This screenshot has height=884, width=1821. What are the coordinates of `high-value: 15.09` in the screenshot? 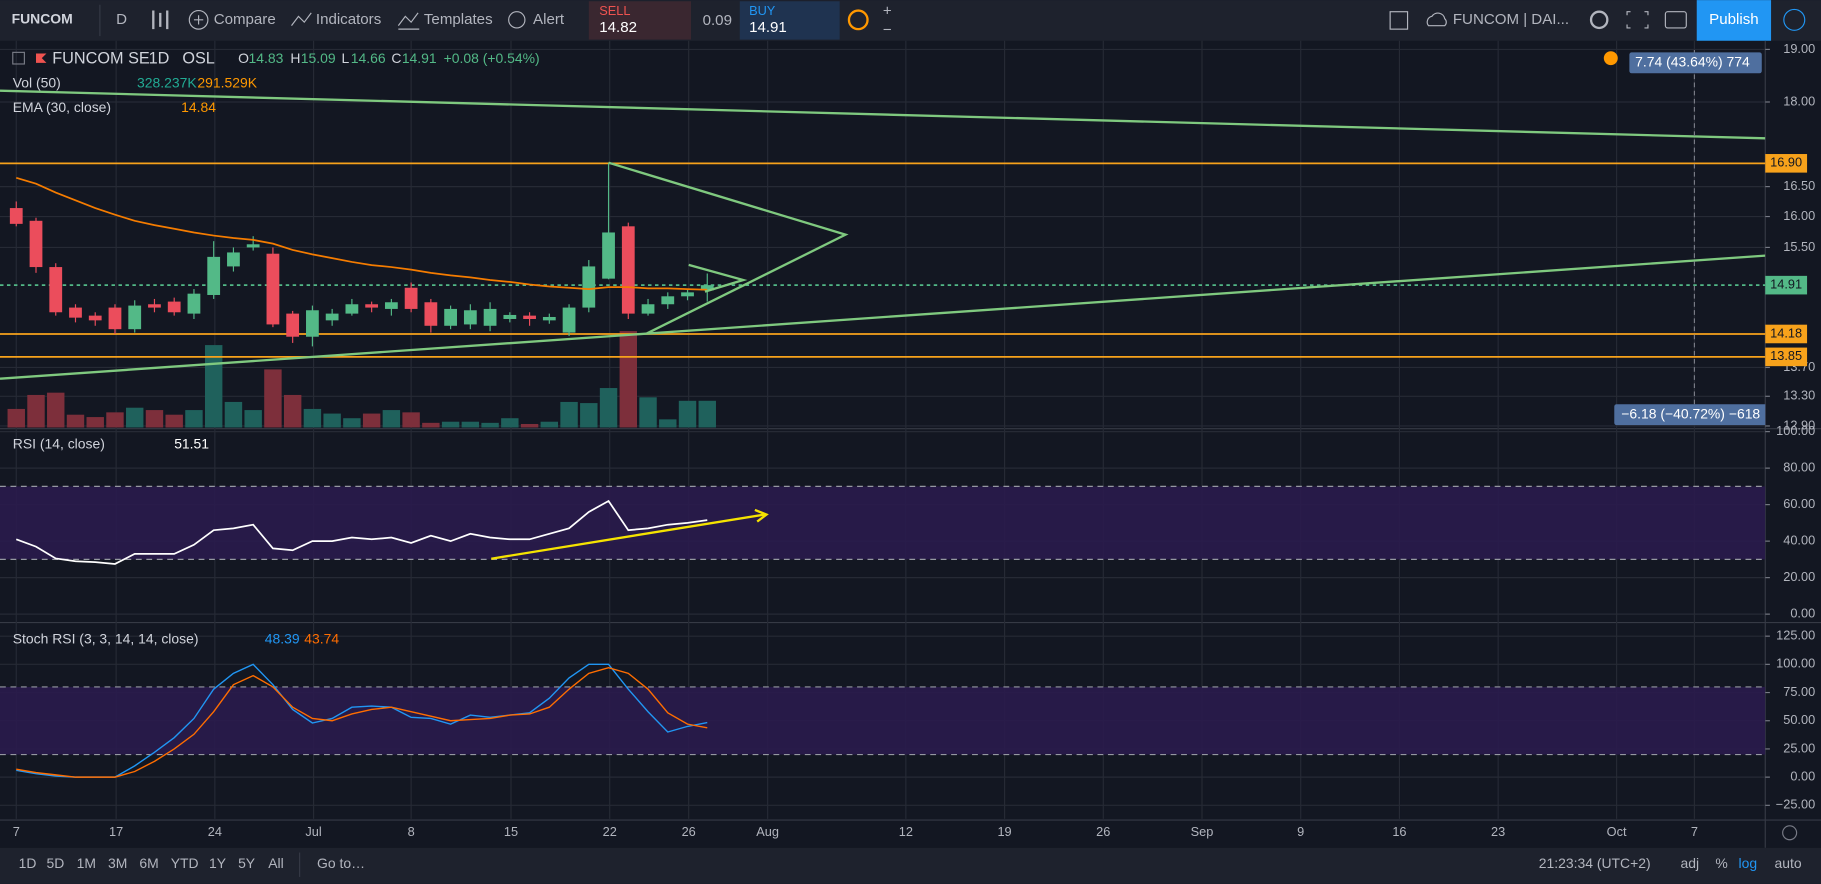 It's located at (318, 58).